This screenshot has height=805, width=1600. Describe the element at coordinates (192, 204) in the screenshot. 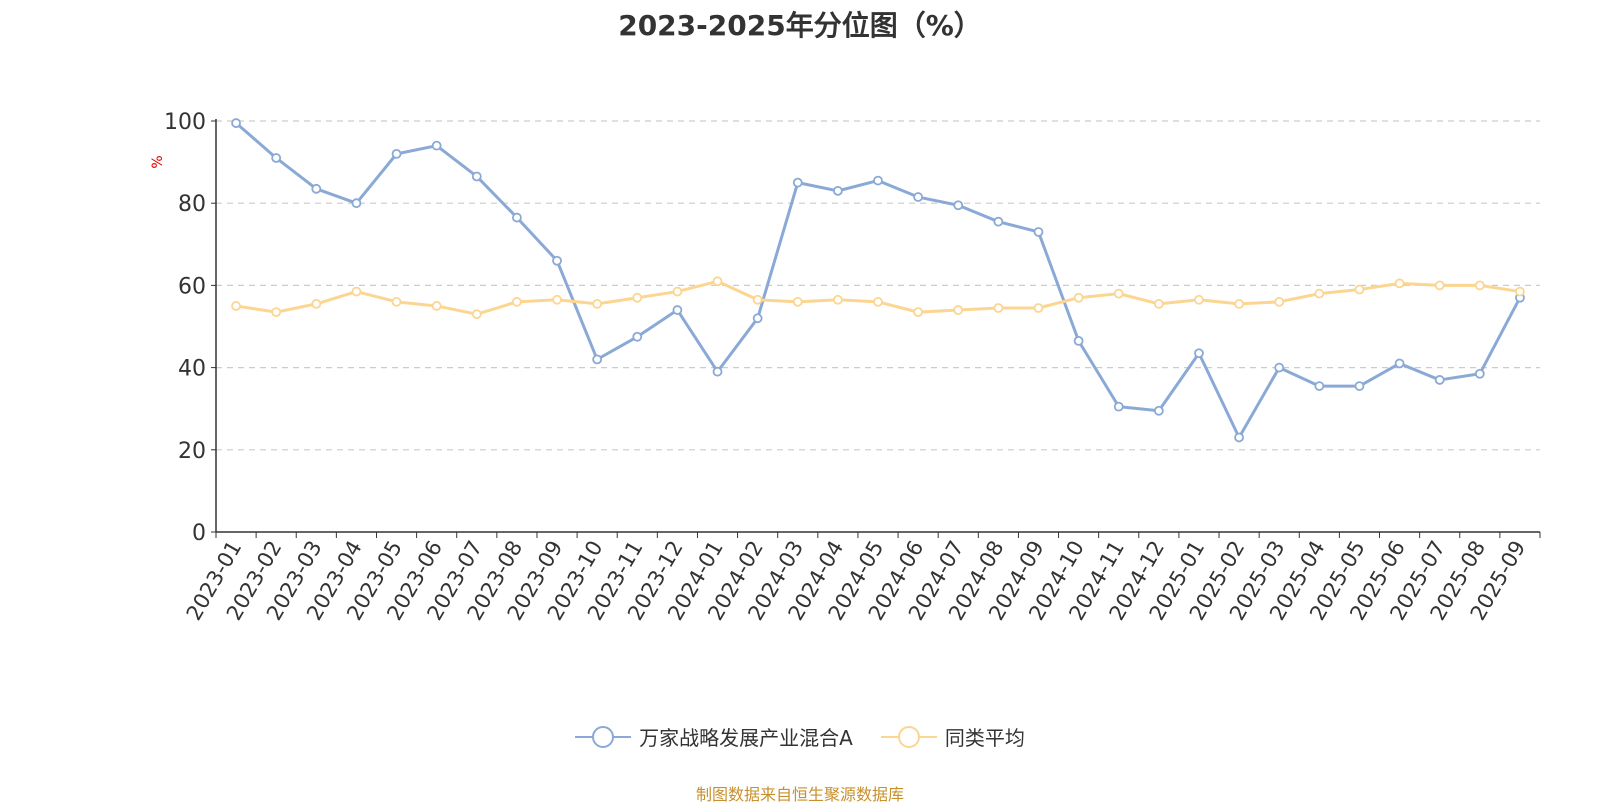

I see `y-tick-label: 80` at that location.